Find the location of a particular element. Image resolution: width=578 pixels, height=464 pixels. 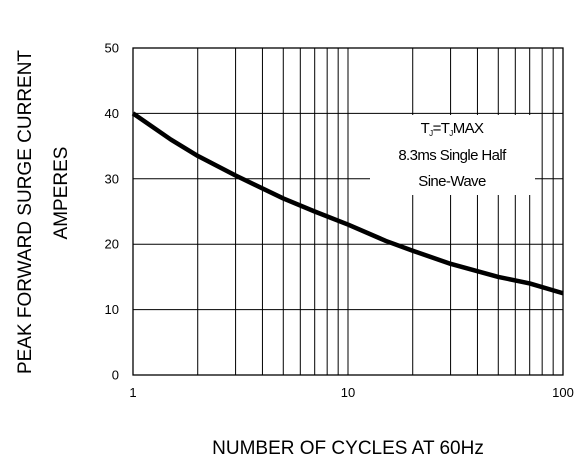

y-tick-label: 30 is located at coordinates (112, 178).